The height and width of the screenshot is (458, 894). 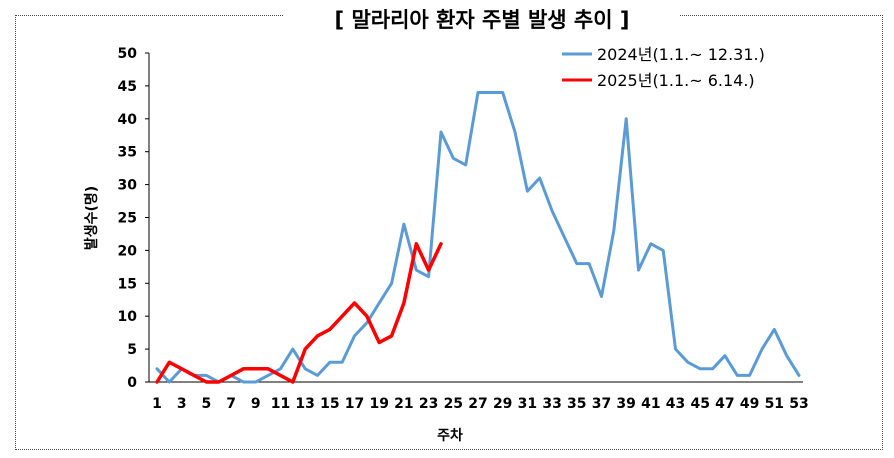 What do you see at coordinates (127, 153) in the screenshot?
I see `y-tick-label: 35` at bounding box center [127, 153].